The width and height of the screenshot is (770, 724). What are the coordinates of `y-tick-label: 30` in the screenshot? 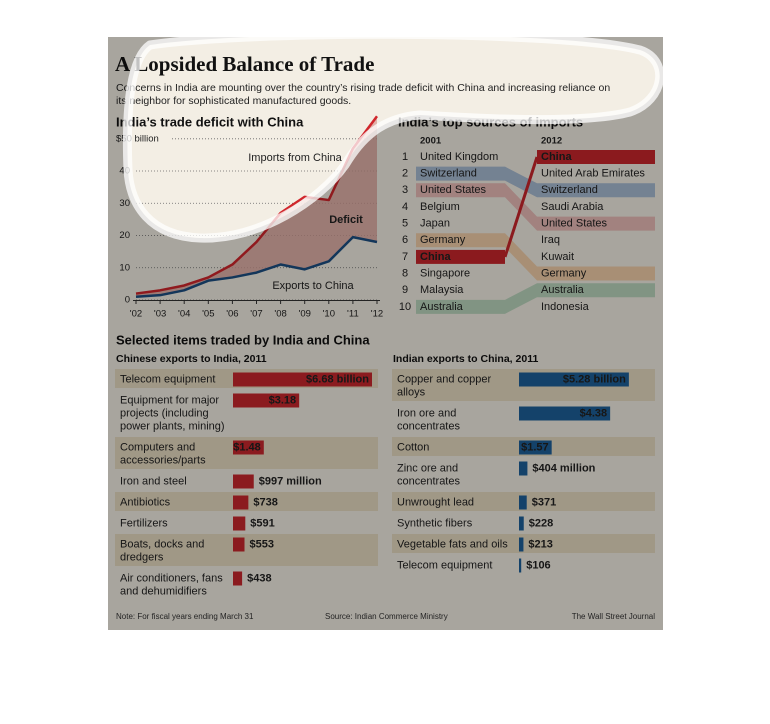 It's located at (124, 203).